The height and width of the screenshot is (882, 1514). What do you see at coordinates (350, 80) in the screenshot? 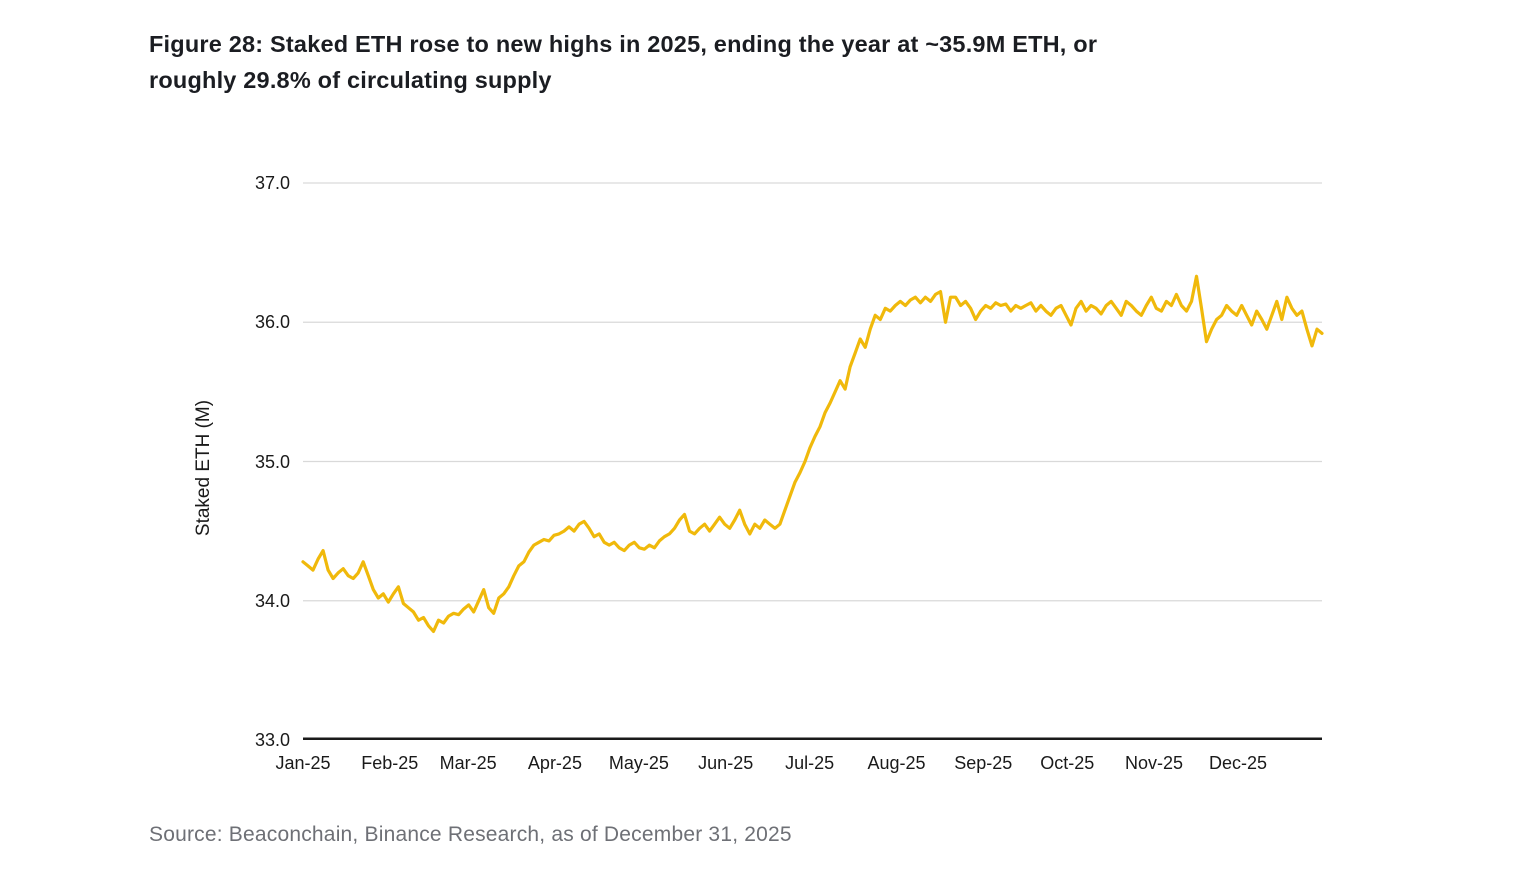
I see `figure-title-line-2: roughly 29.8% of circulating supply` at bounding box center [350, 80].